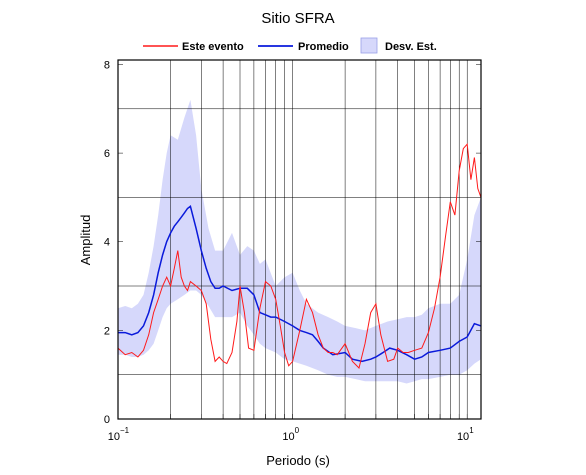 The height and width of the screenshot is (475, 586). What do you see at coordinates (107, 65) in the screenshot?
I see `y-tick-label: 8` at bounding box center [107, 65].